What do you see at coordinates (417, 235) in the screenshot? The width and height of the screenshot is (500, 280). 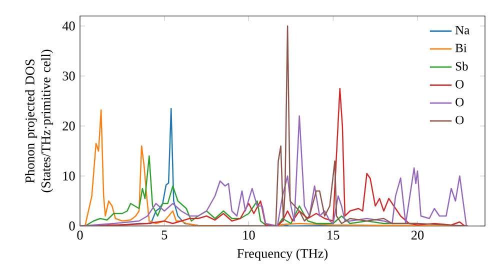 I see `x-tick-label: 20` at bounding box center [417, 235].